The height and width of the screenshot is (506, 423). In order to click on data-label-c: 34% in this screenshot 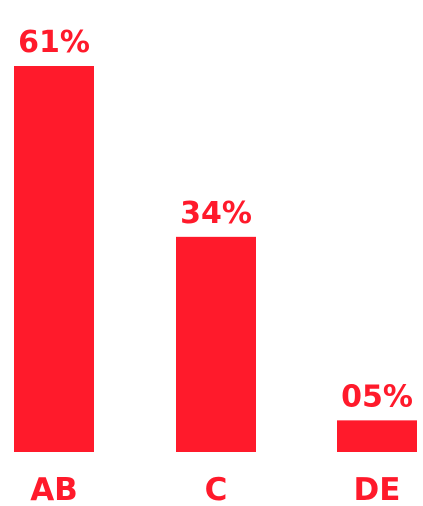, I will do `click(216, 213)`.